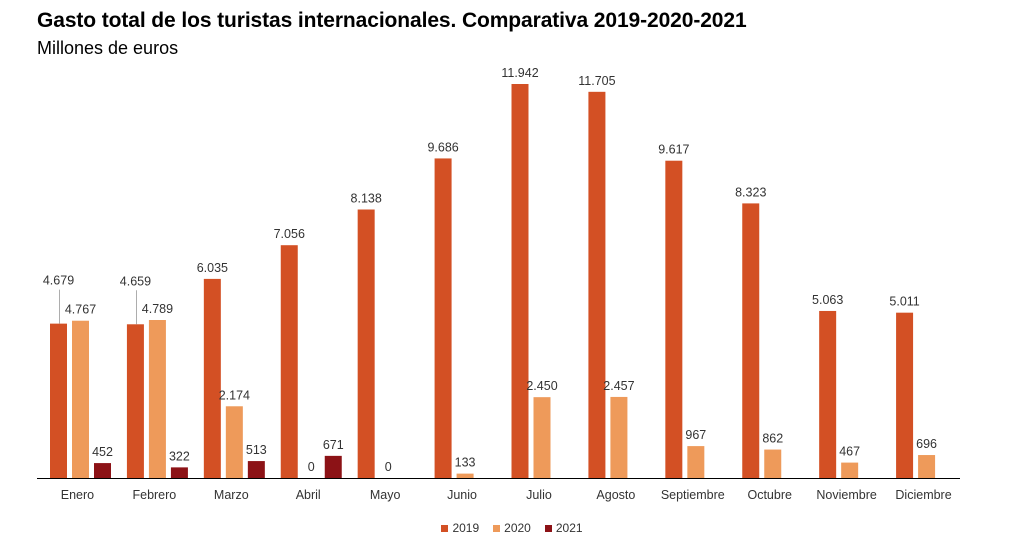 This screenshot has width=1024, height=547. I want to click on legend-swatch-2020, so click(497, 528).